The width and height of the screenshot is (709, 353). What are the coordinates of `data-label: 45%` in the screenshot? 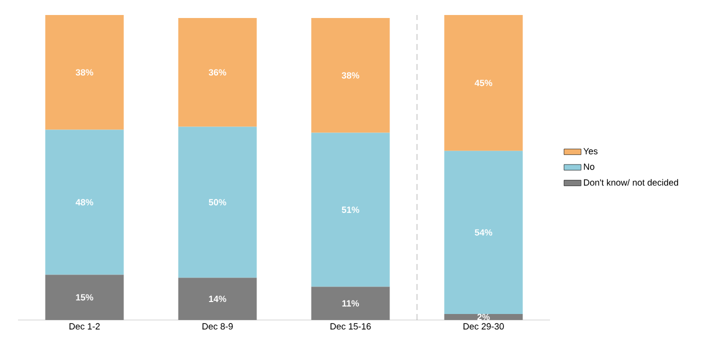 It's located at (483, 83).